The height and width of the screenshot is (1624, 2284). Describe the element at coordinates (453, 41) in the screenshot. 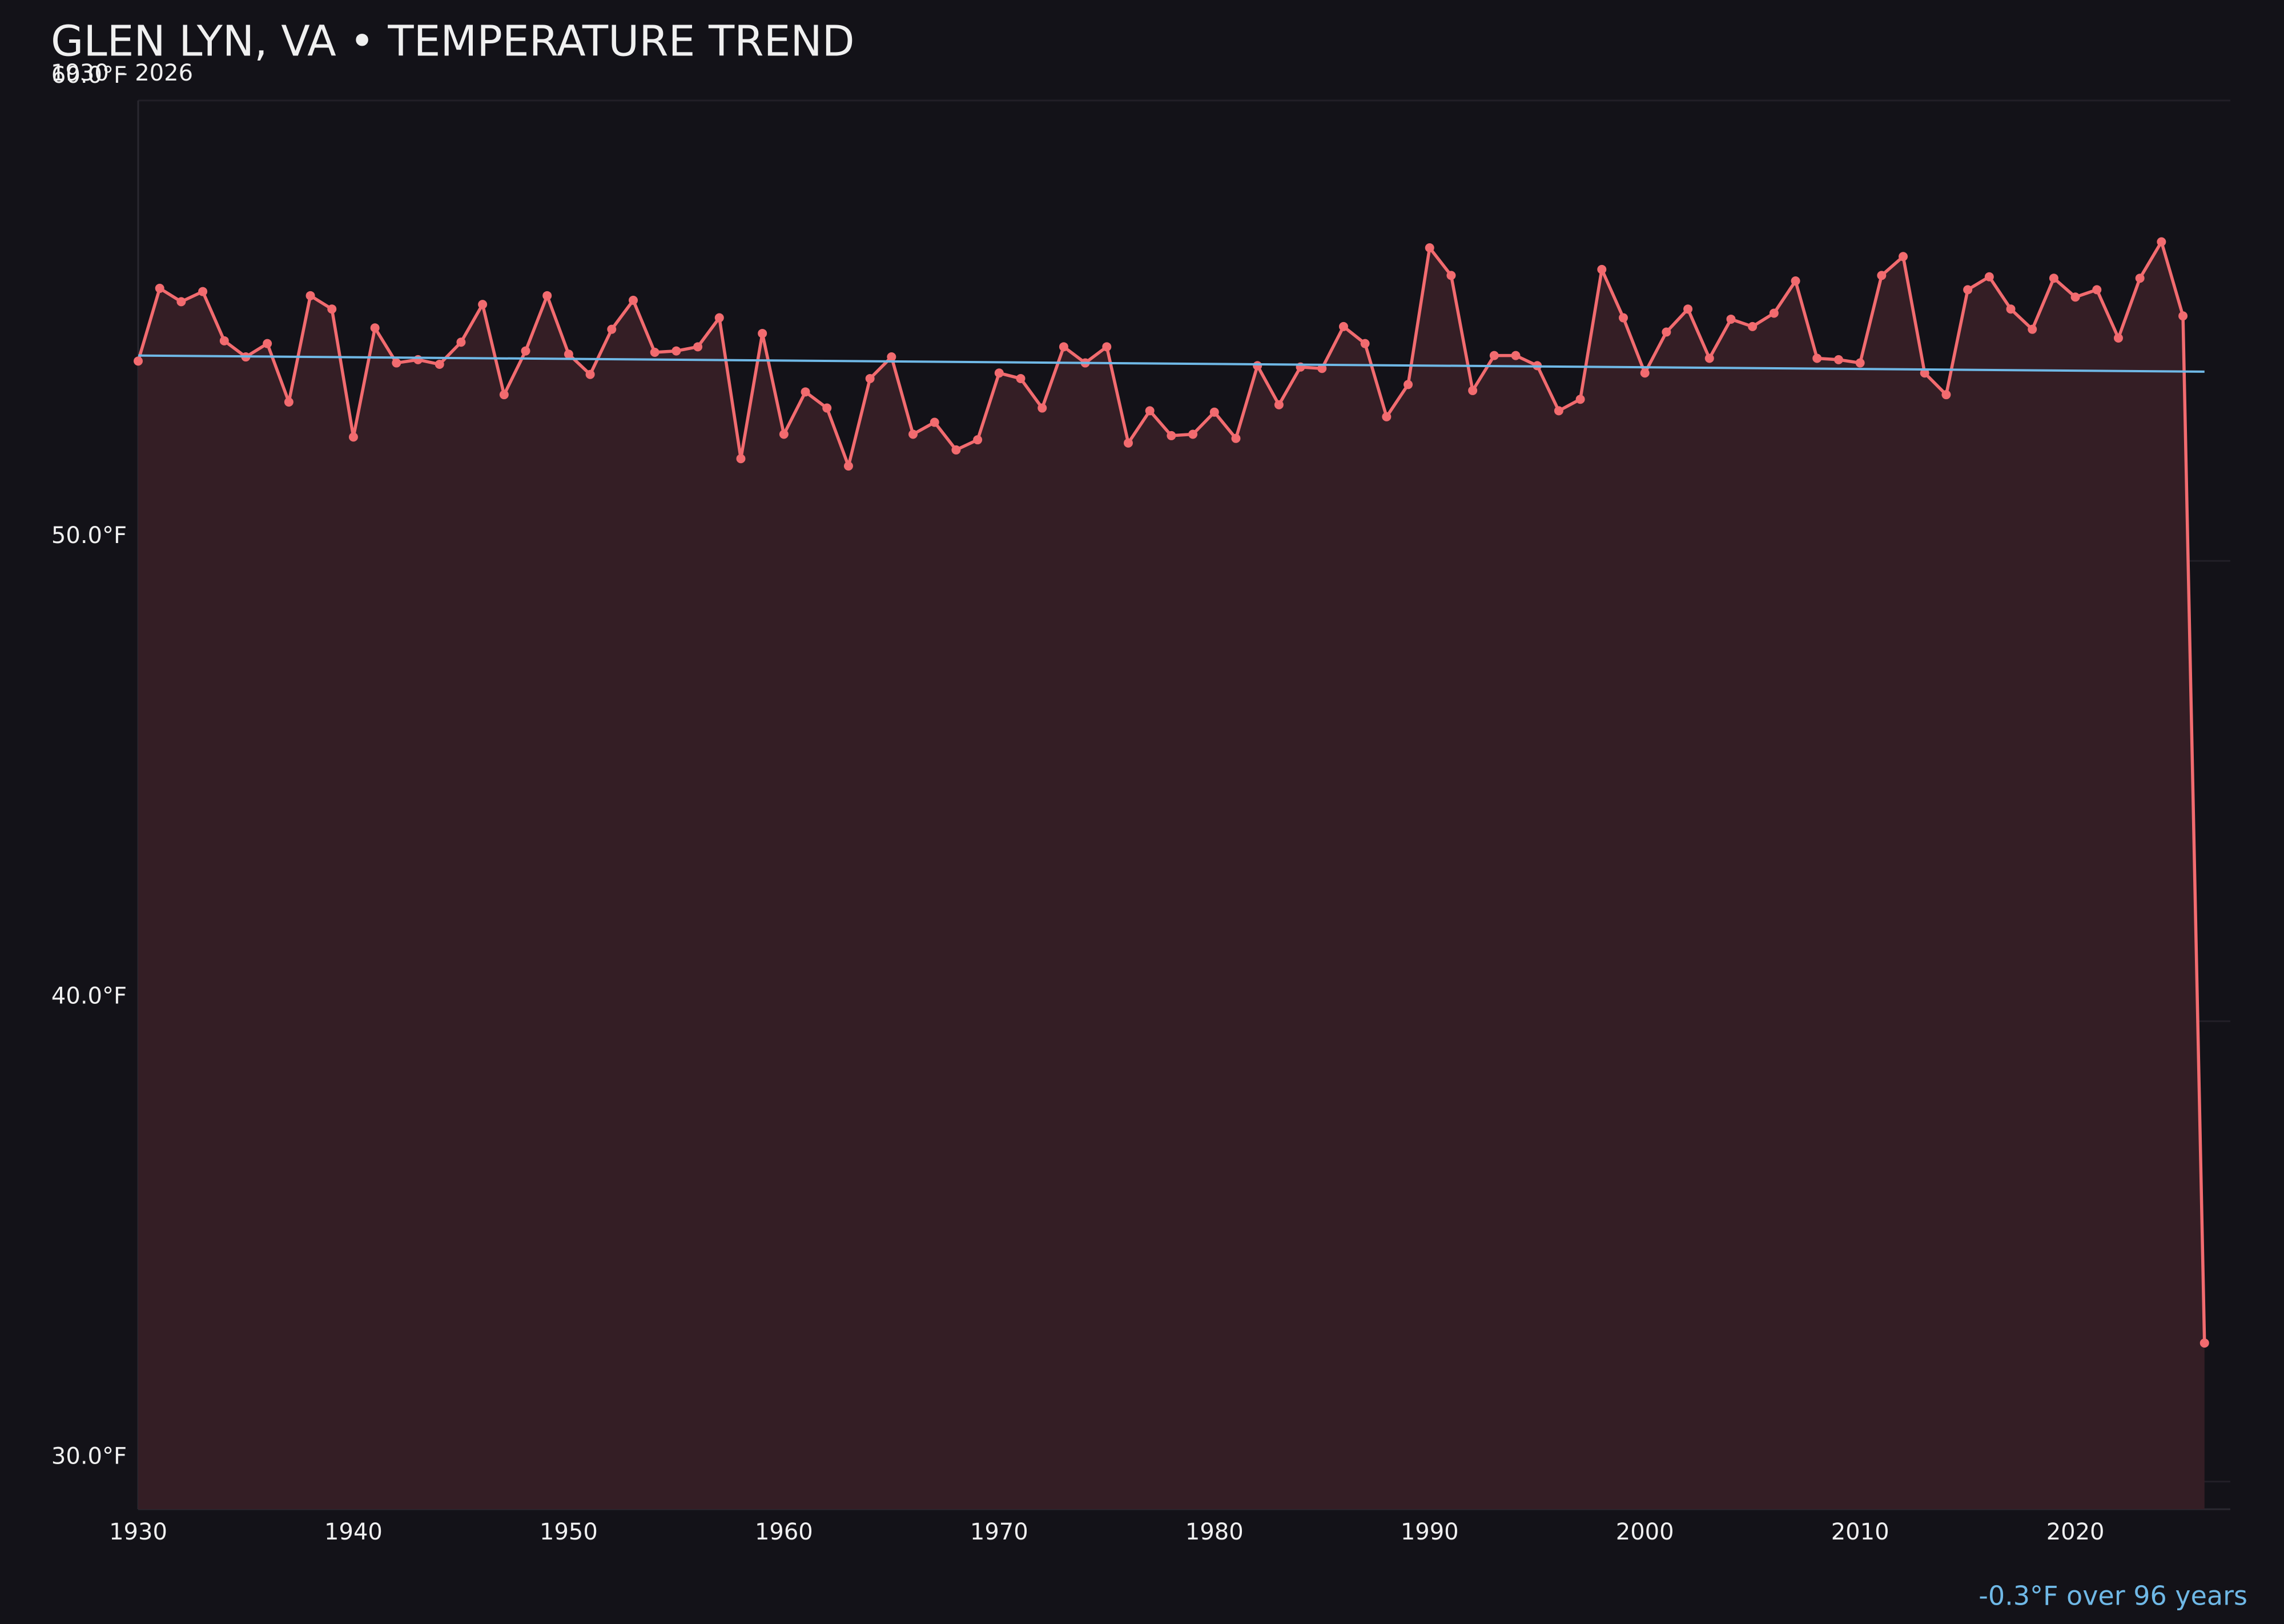

I see `chart-title: GLEN LYN, VA • TEMPERATURE TREND` at that location.